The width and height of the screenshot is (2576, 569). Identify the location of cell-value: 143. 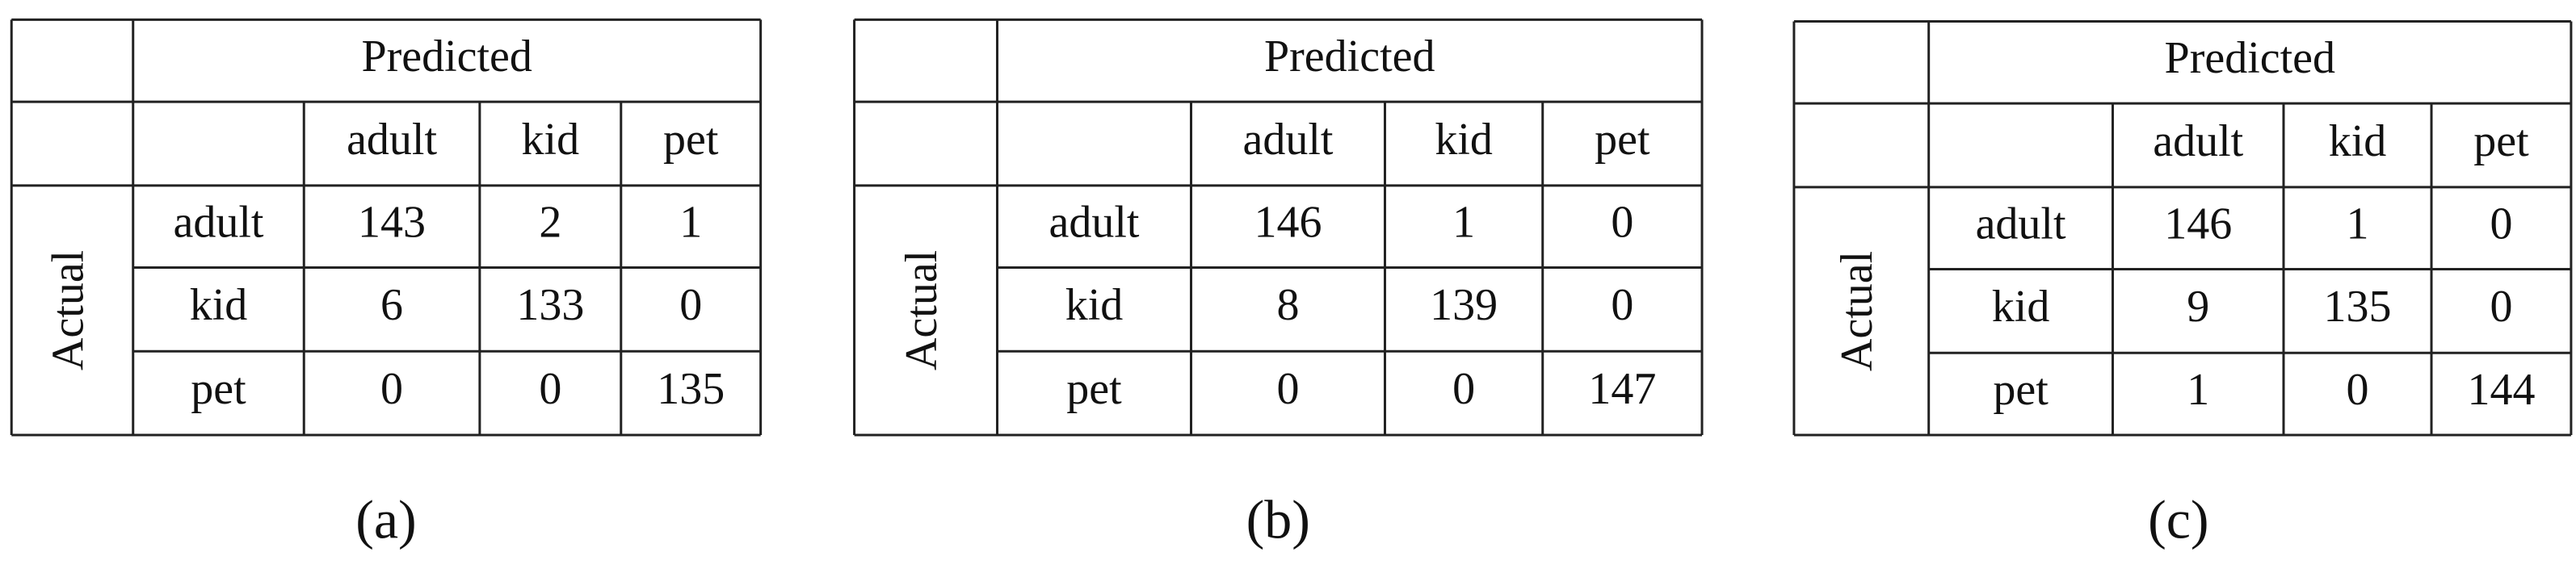
(392, 223).